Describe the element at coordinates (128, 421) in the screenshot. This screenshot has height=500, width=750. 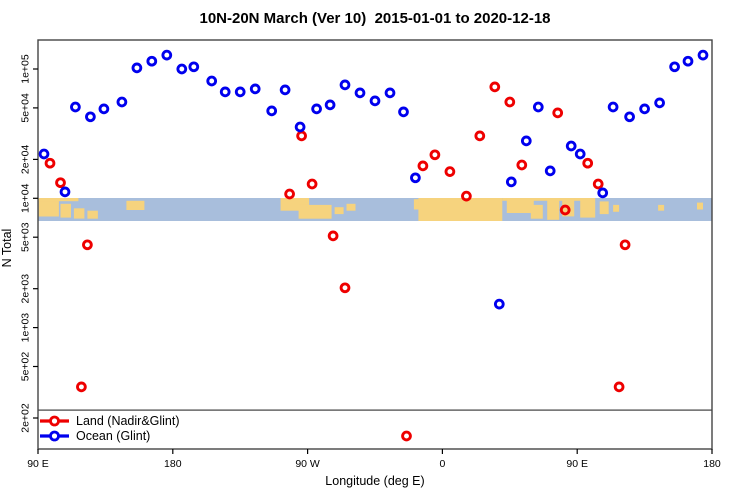
I see `legend-label-land: Land (Nadir&Glint)` at that location.